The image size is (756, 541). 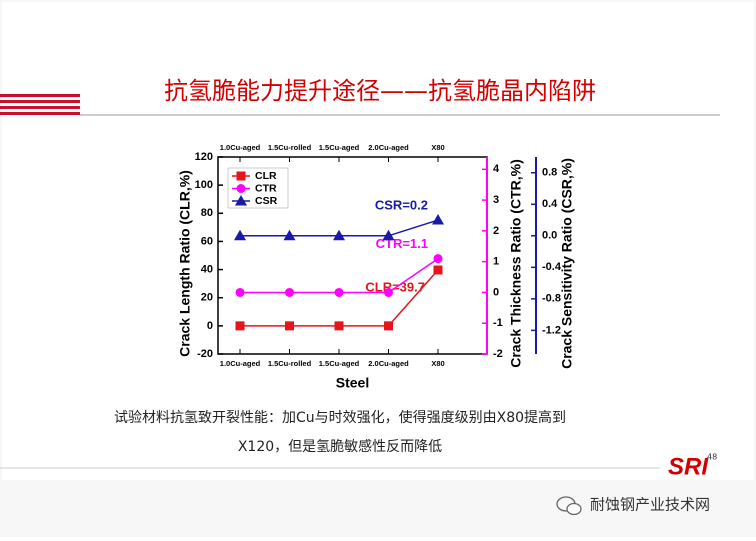 I want to click on logo: SRI, so click(x=688, y=466).